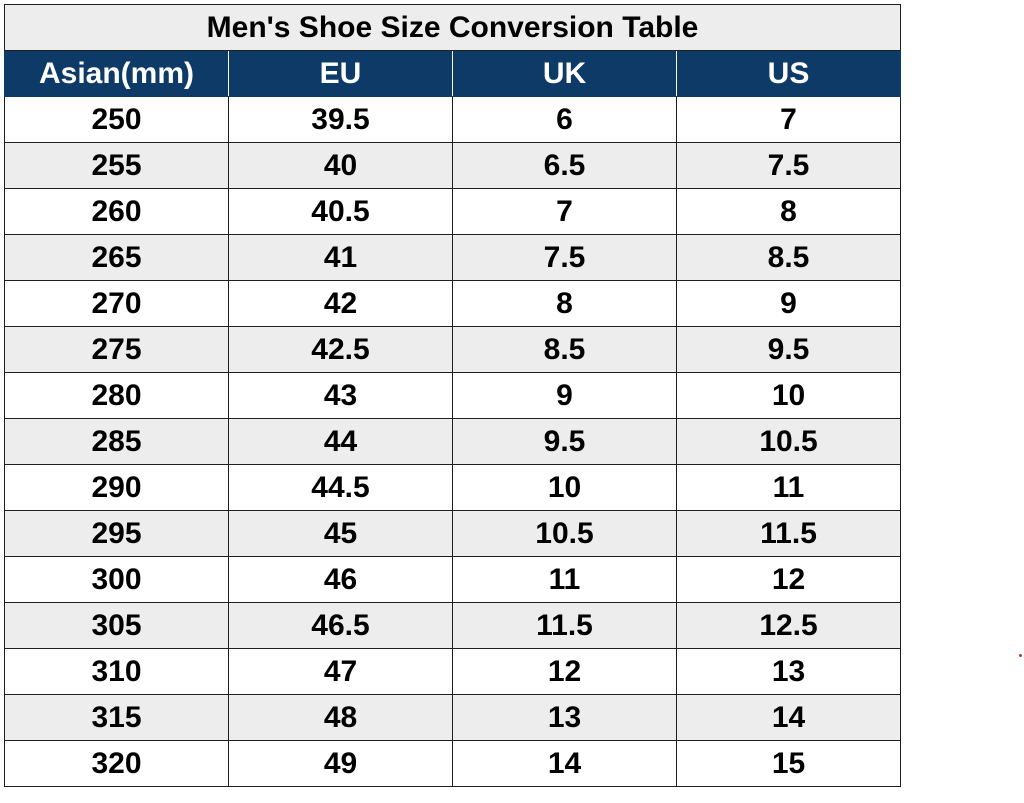  I want to click on cell-us: 8.5, so click(788, 257).